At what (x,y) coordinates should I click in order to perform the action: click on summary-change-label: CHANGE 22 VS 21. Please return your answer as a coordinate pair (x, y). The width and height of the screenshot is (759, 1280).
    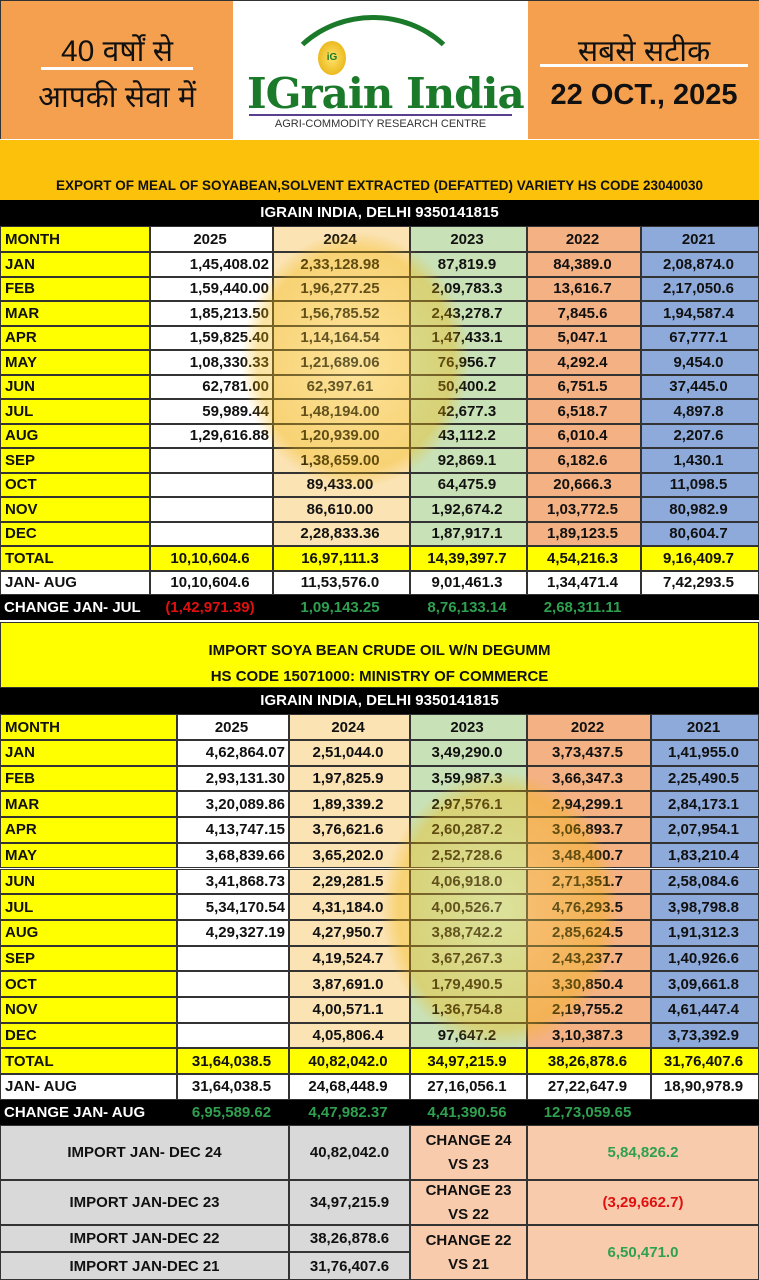
    Looking at the image, I should click on (468, 1252).